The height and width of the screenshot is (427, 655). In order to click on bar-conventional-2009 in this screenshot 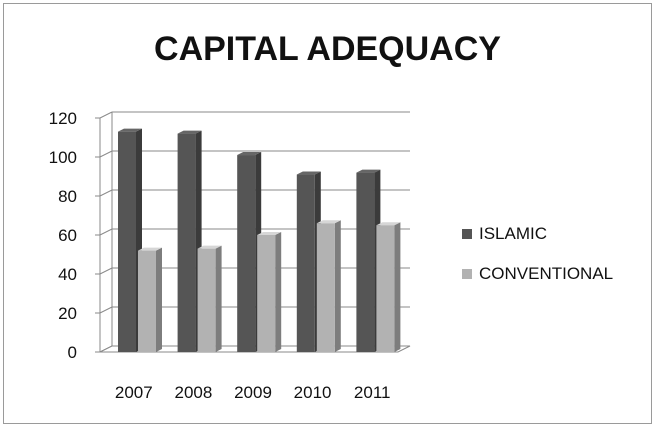, I will do `click(269, 292)`.